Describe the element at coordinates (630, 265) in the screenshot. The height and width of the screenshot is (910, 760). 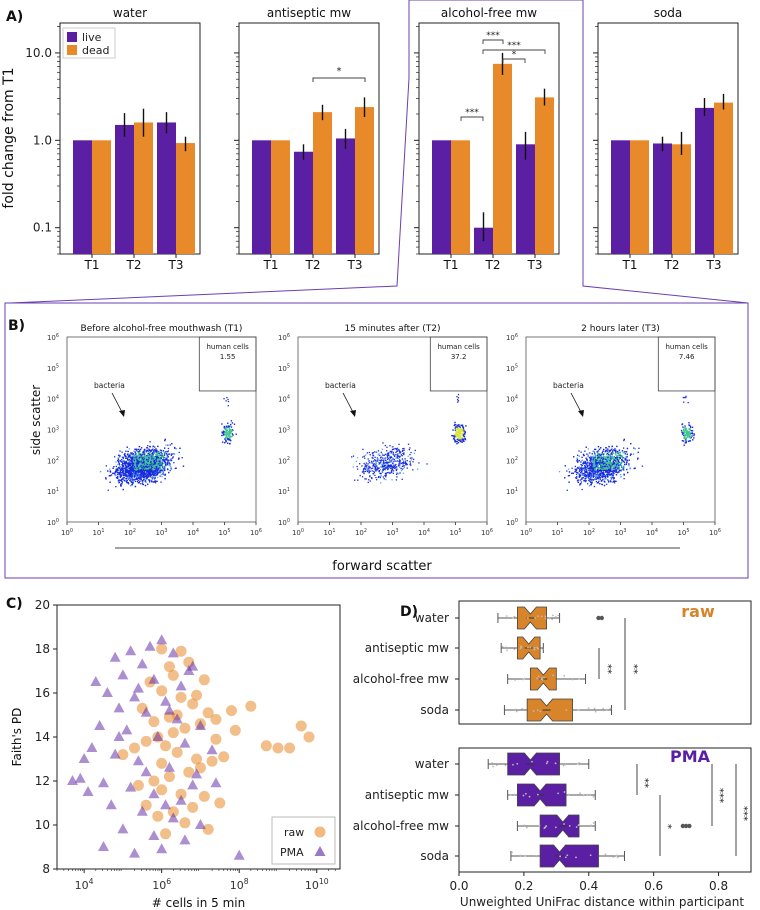
I see `x-tick-label: T1` at that location.